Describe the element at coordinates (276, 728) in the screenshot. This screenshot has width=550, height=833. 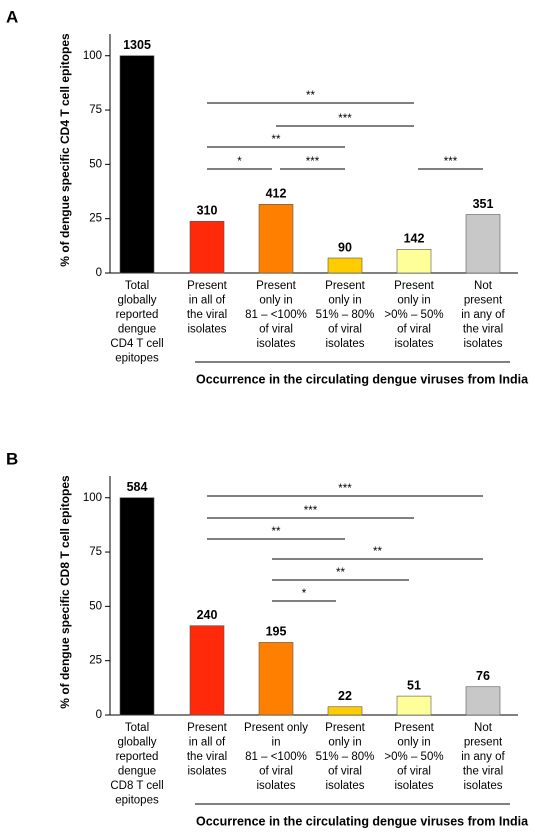
I see `x-tick-label: Present only` at that location.